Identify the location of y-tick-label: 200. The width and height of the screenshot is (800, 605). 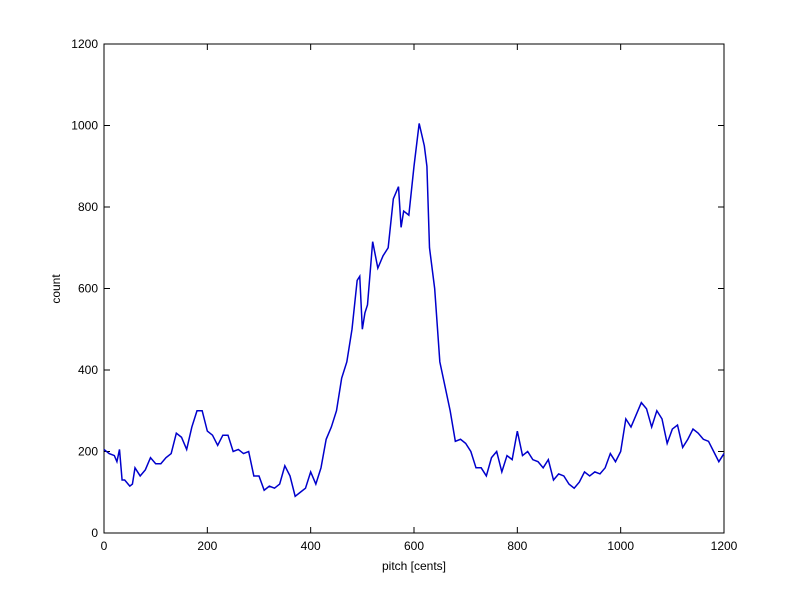
(88, 452).